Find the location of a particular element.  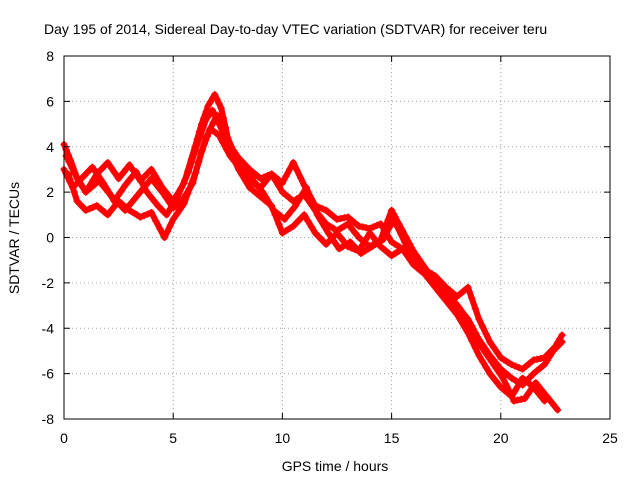

y-tick-label: 4 is located at coordinates (50, 147).